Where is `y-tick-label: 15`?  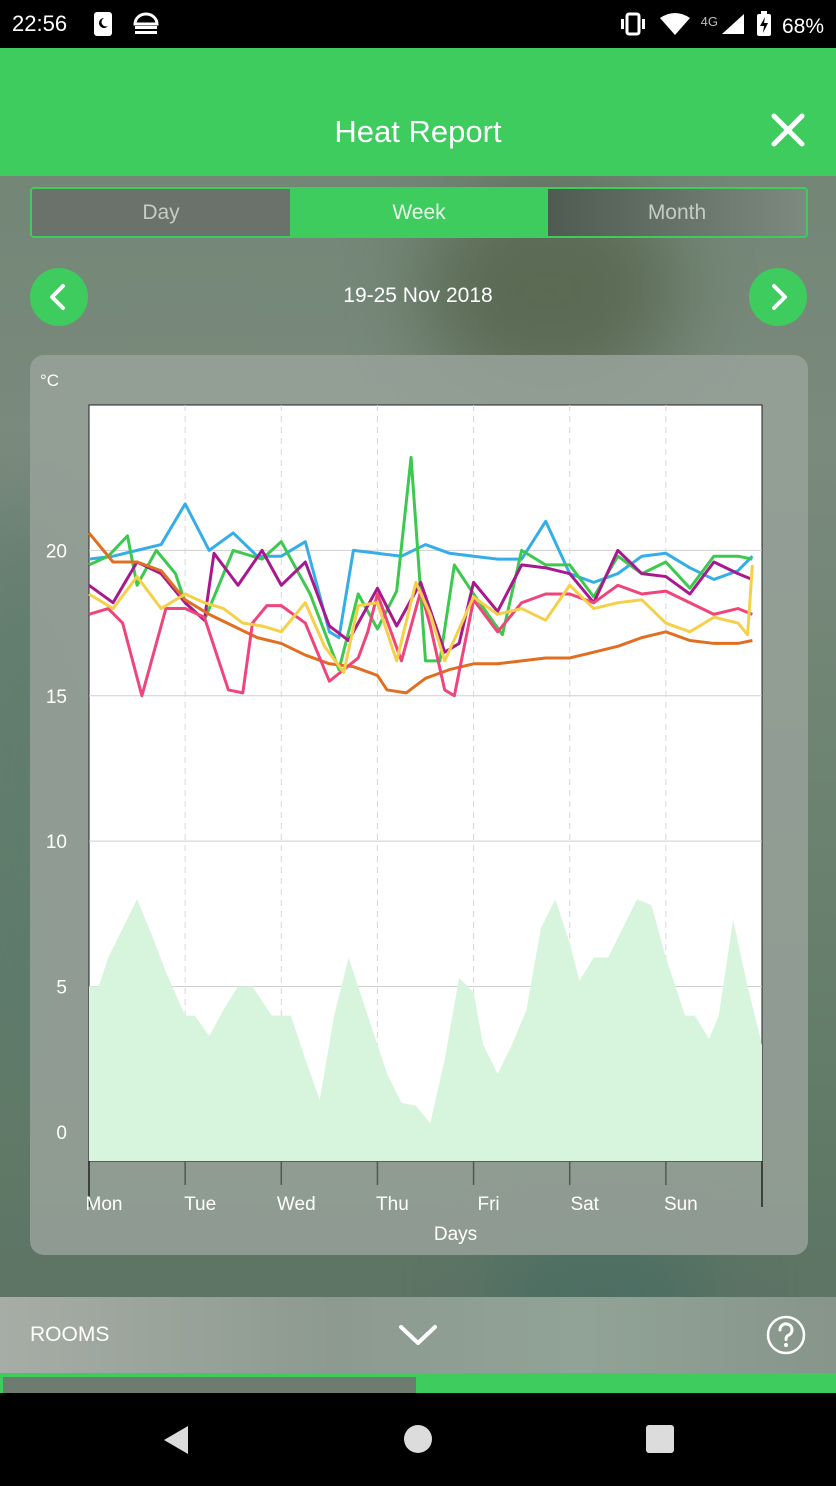 y-tick-label: 15 is located at coordinates (56, 697).